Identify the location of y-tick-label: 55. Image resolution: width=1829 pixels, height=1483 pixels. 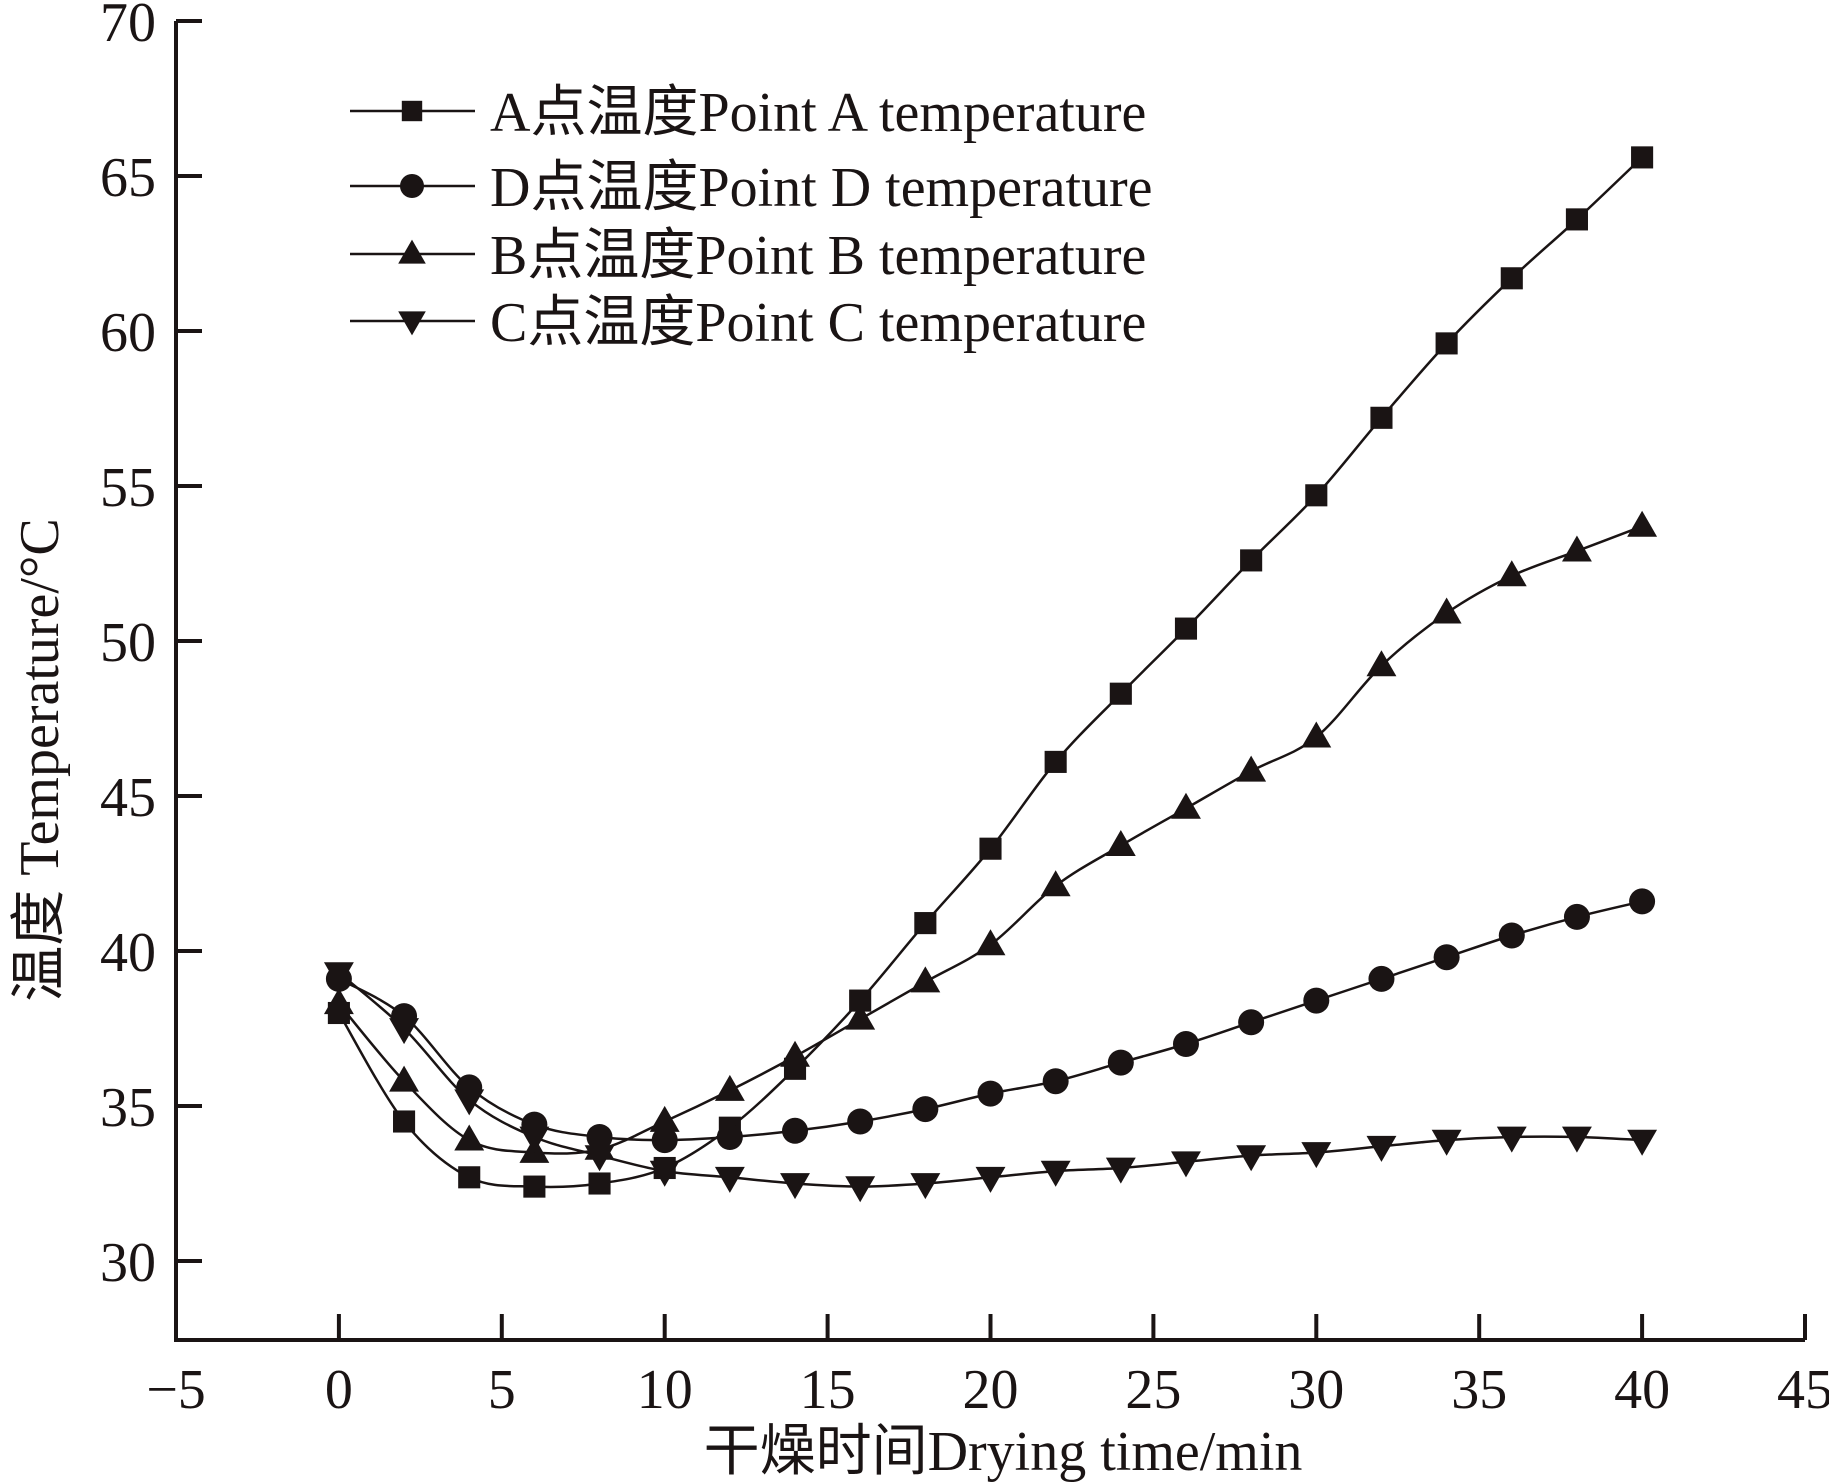
(128, 488).